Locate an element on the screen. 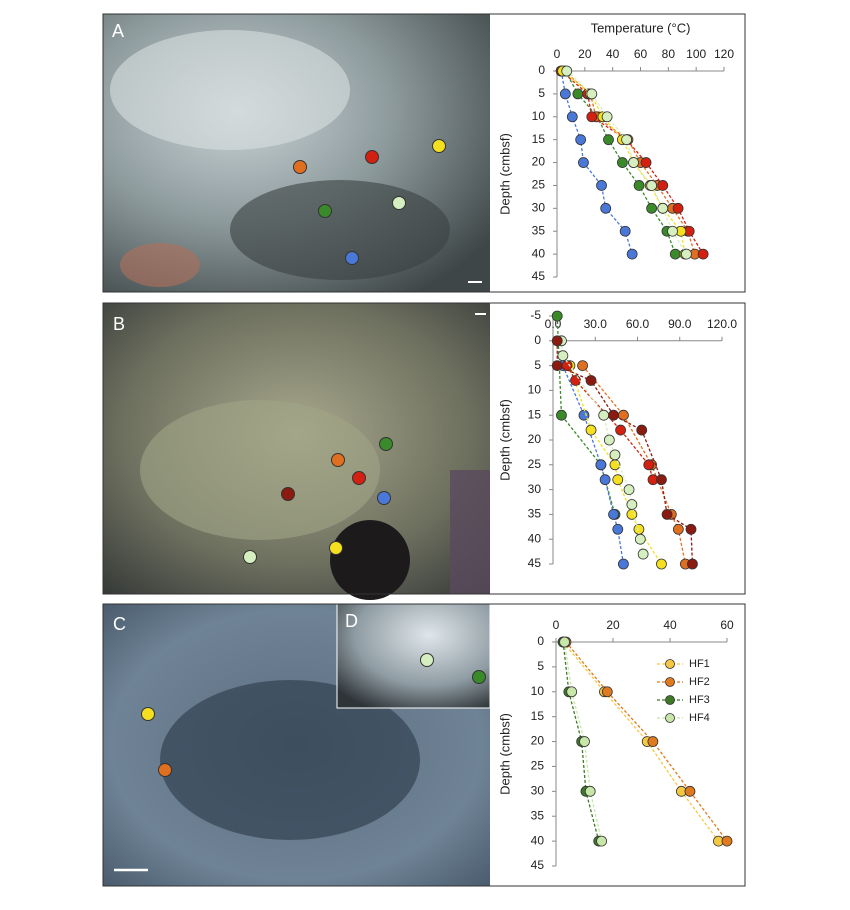 This screenshot has height=910, width=850. x-tick-label: 60 is located at coordinates (641, 54).